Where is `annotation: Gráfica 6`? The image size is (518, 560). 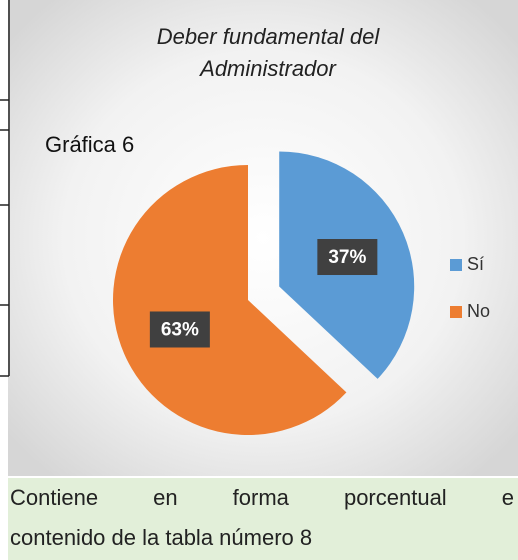
annotation: Gráfica 6 is located at coordinates (89, 144).